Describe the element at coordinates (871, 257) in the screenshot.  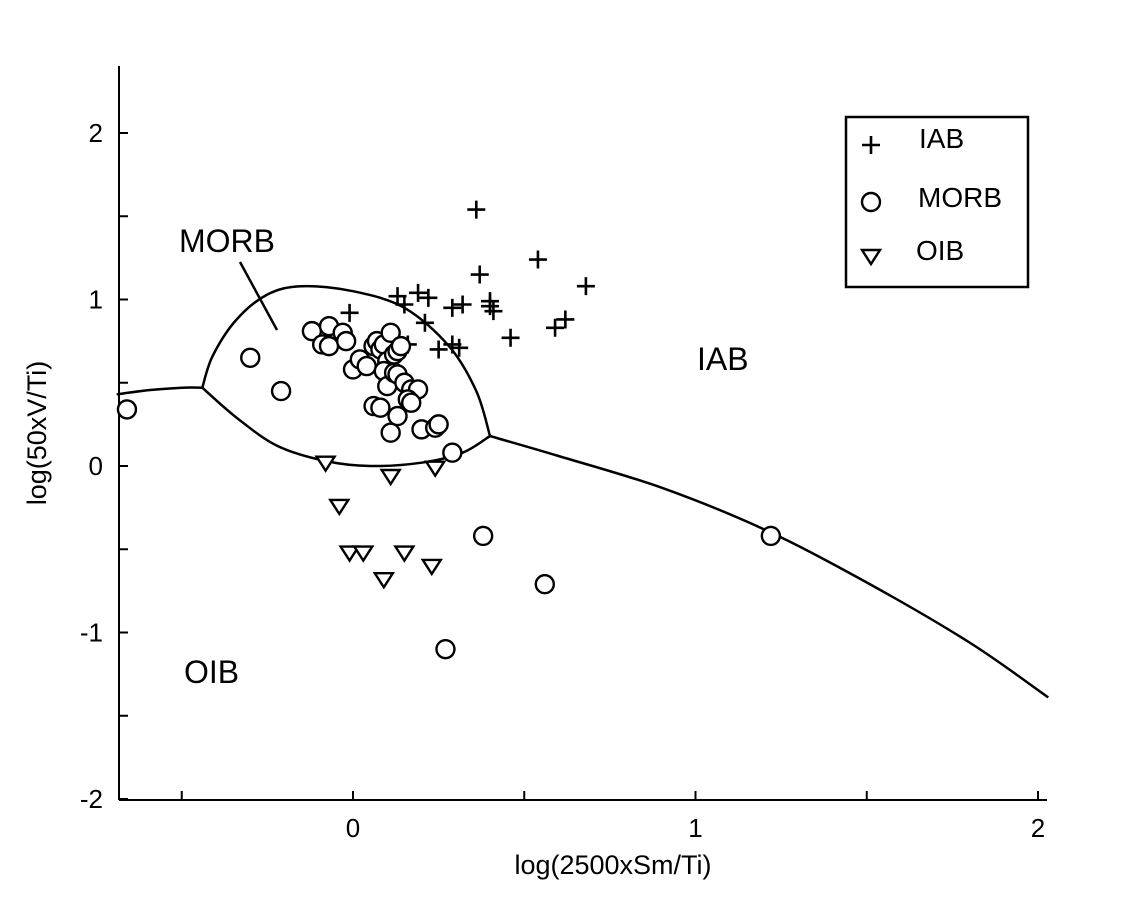
I see `legend-marker-oib` at that location.